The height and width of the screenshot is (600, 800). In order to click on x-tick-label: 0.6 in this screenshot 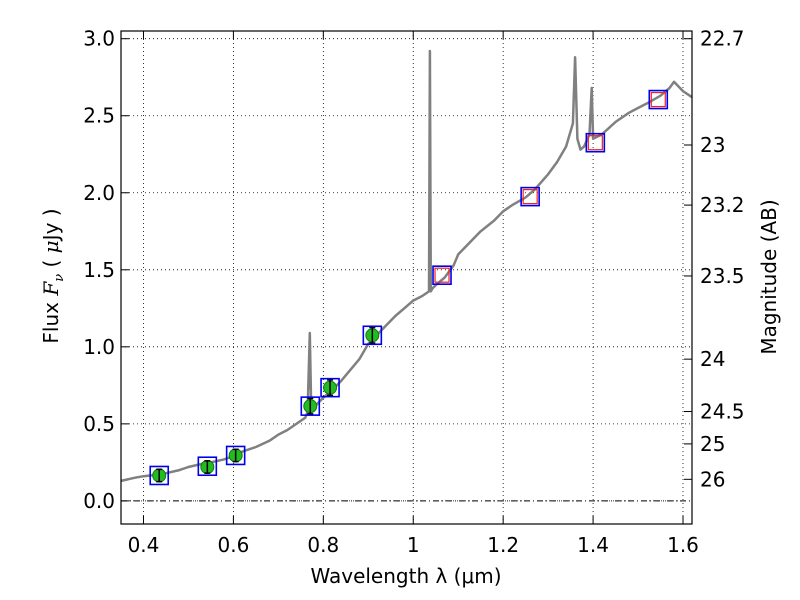, I will do `click(233, 545)`.